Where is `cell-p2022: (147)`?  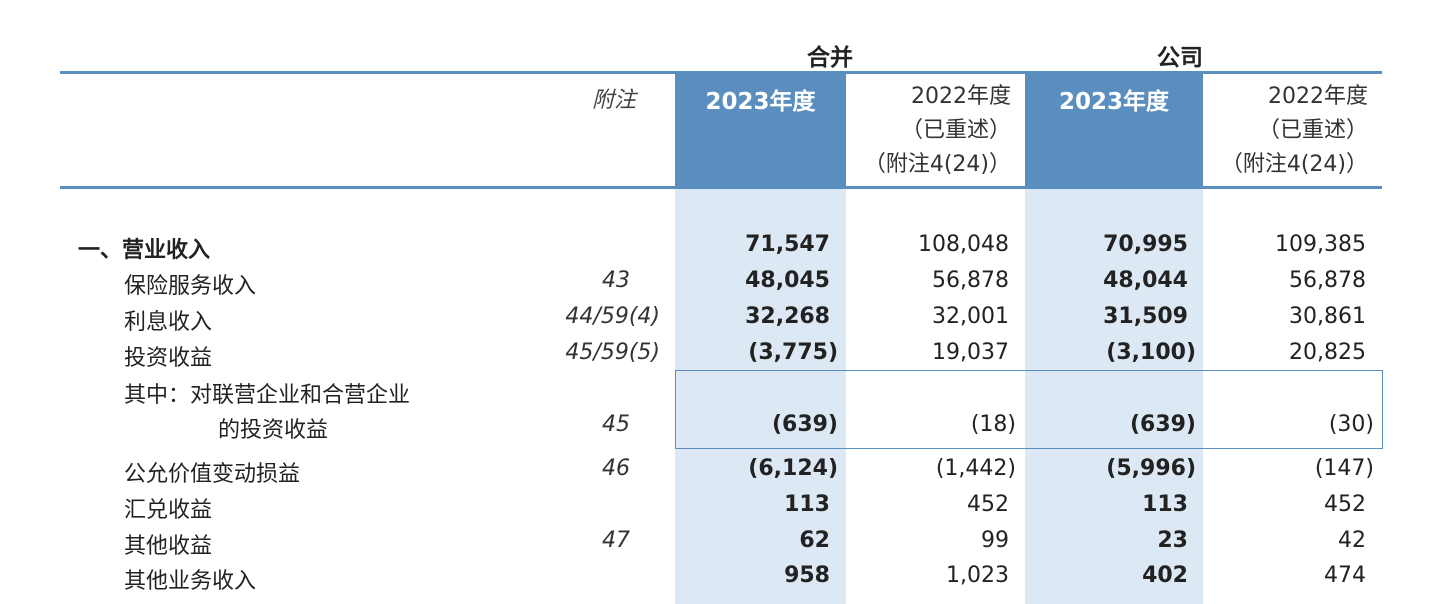 cell-p2022: (147) is located at coordinates (1344, 468).